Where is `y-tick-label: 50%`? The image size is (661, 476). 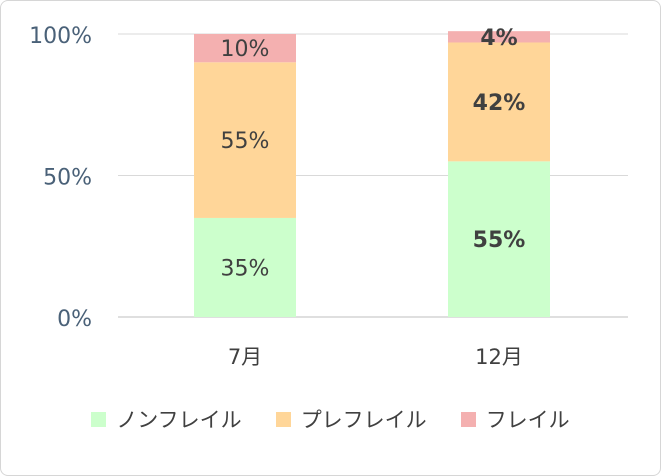 y-tick-label: 50% is located at coordinates (67, 178).